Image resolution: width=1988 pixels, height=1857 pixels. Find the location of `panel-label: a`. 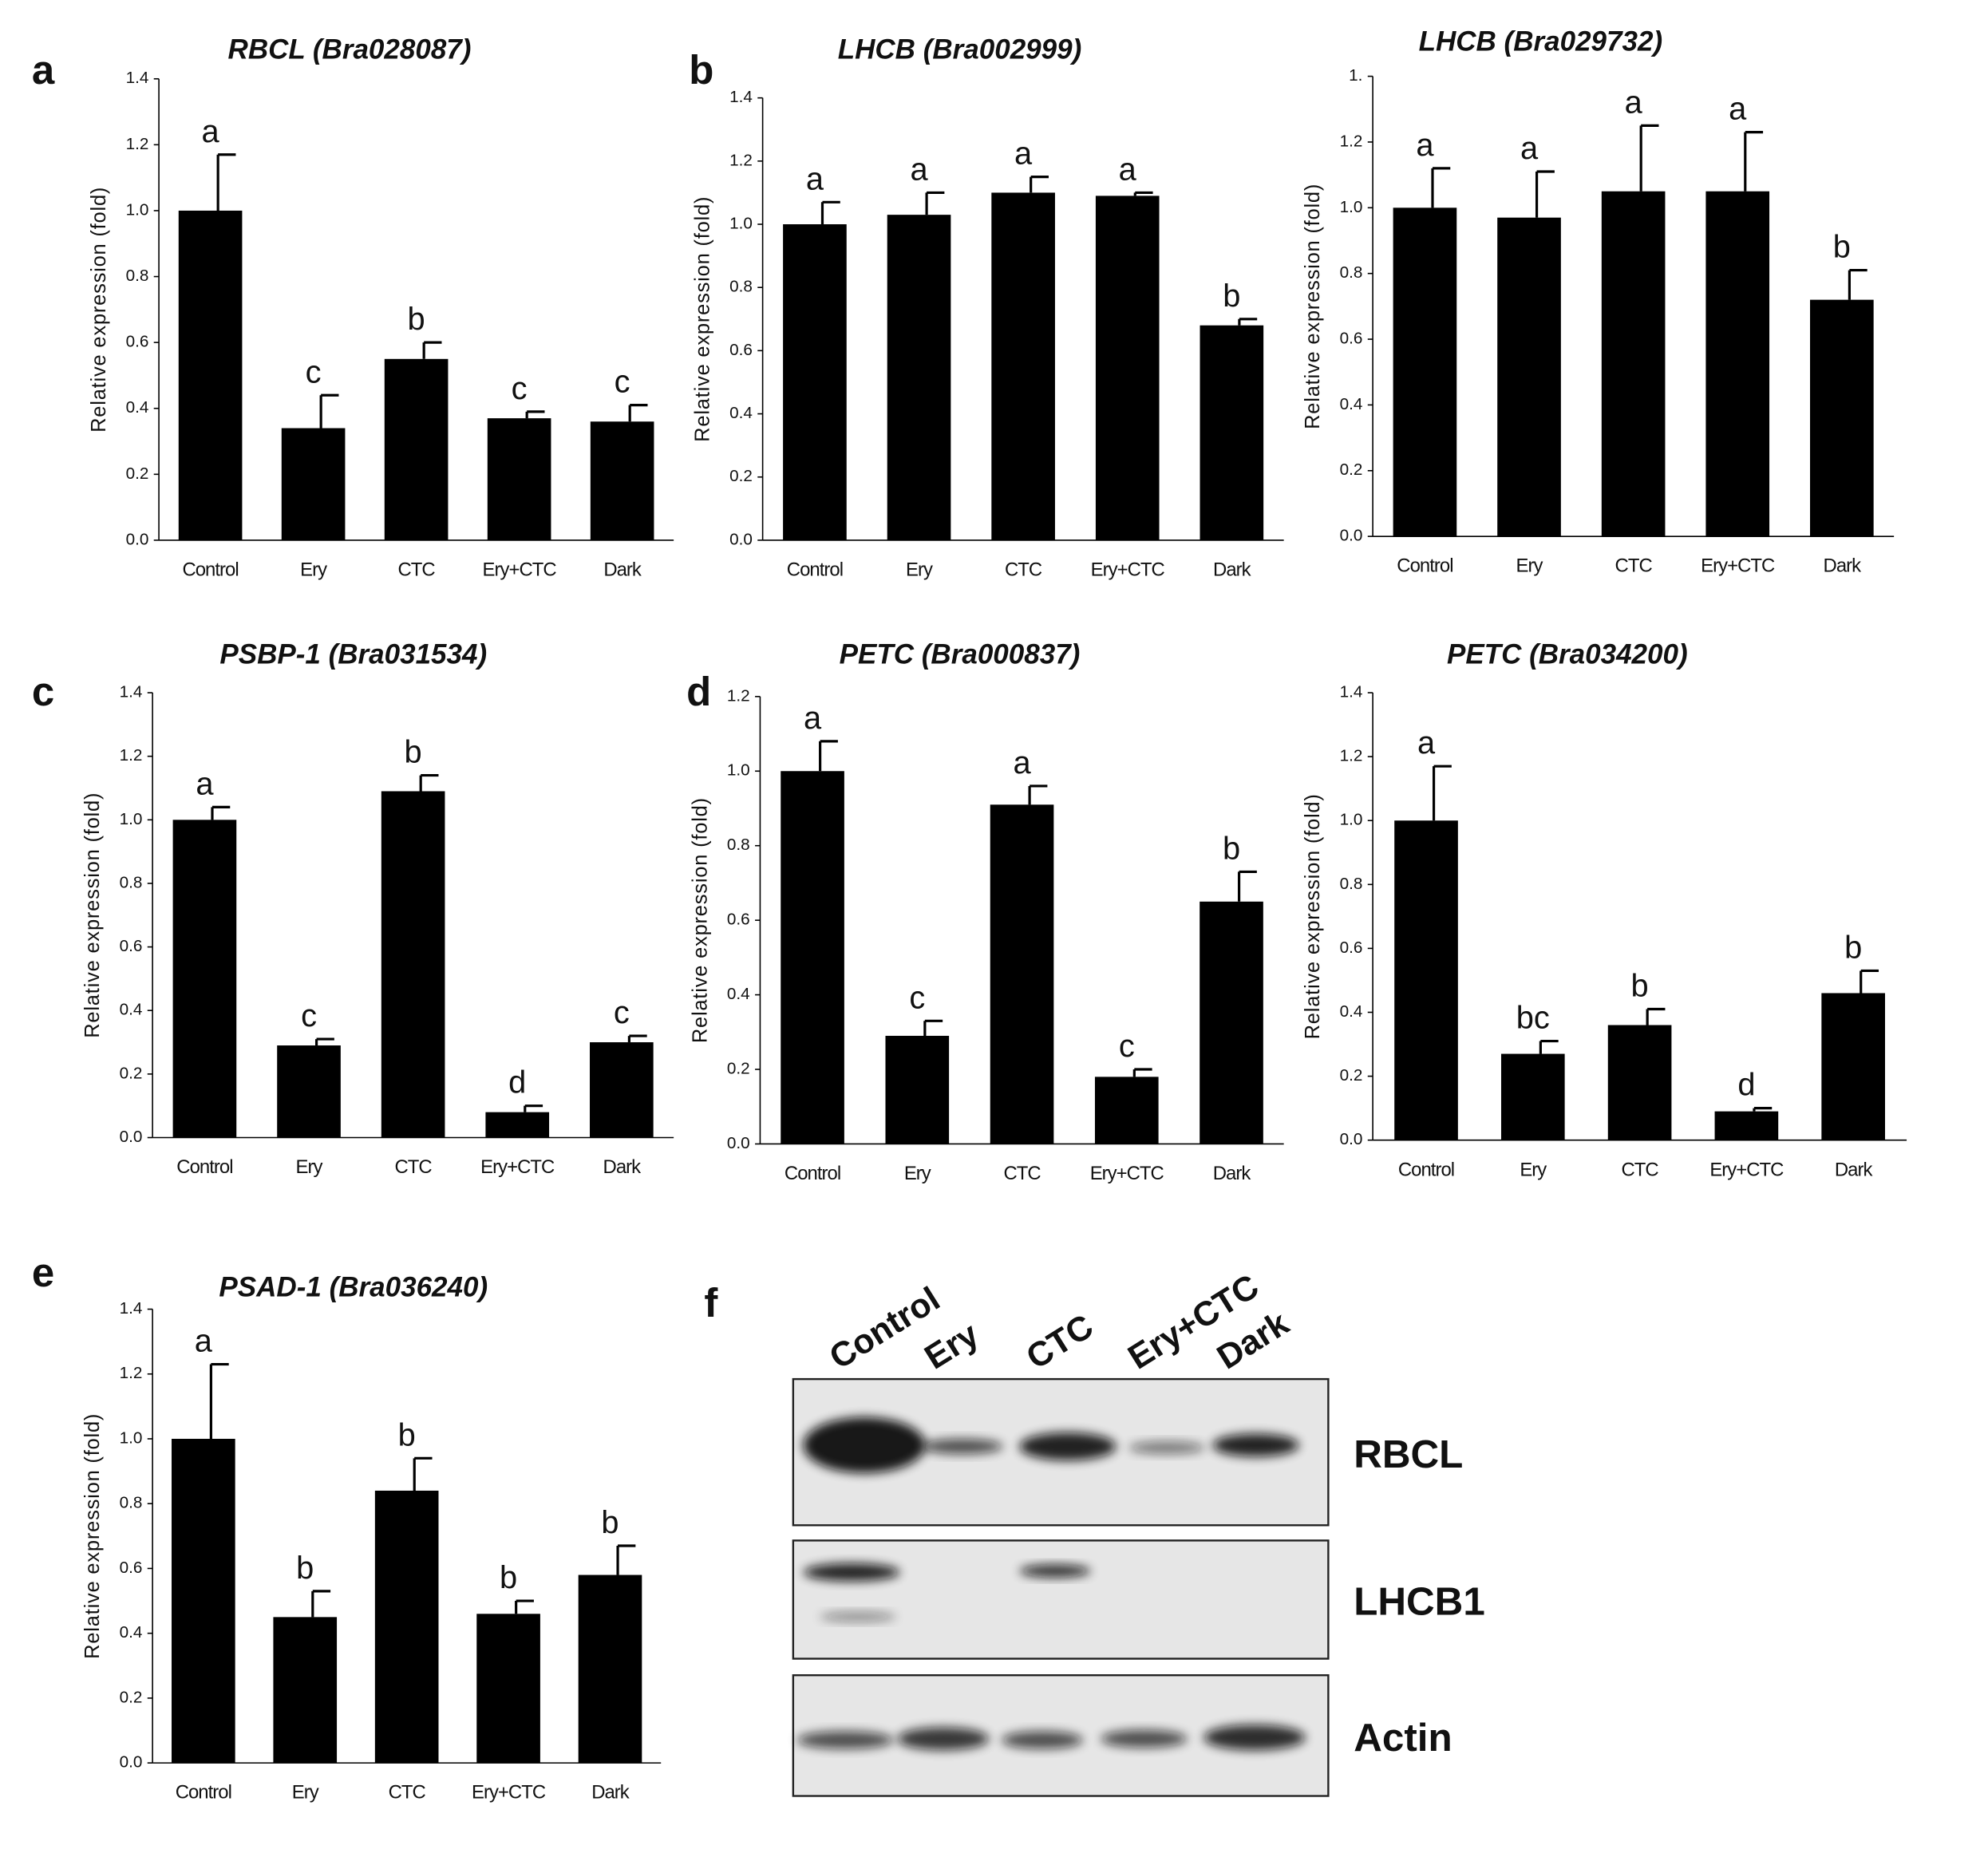

panel-label: a is located at coordinates (43, 70).